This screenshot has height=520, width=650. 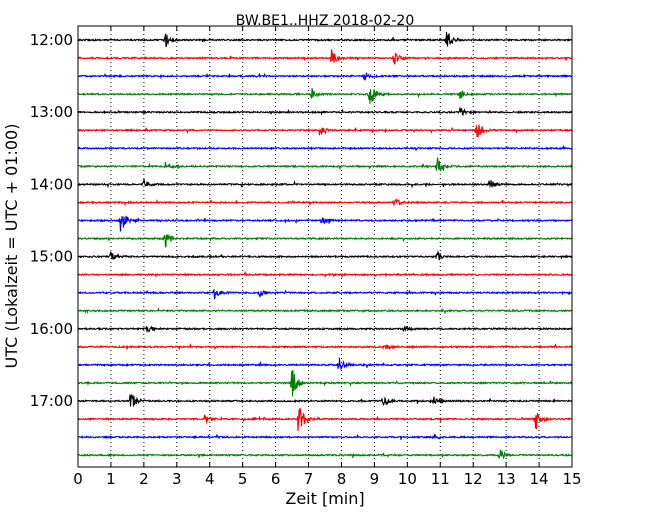 What do you see at coordinates (51, 257) in the screenshot?
I see `y-tick-label: 15:00` at bounding box center [51, 257].